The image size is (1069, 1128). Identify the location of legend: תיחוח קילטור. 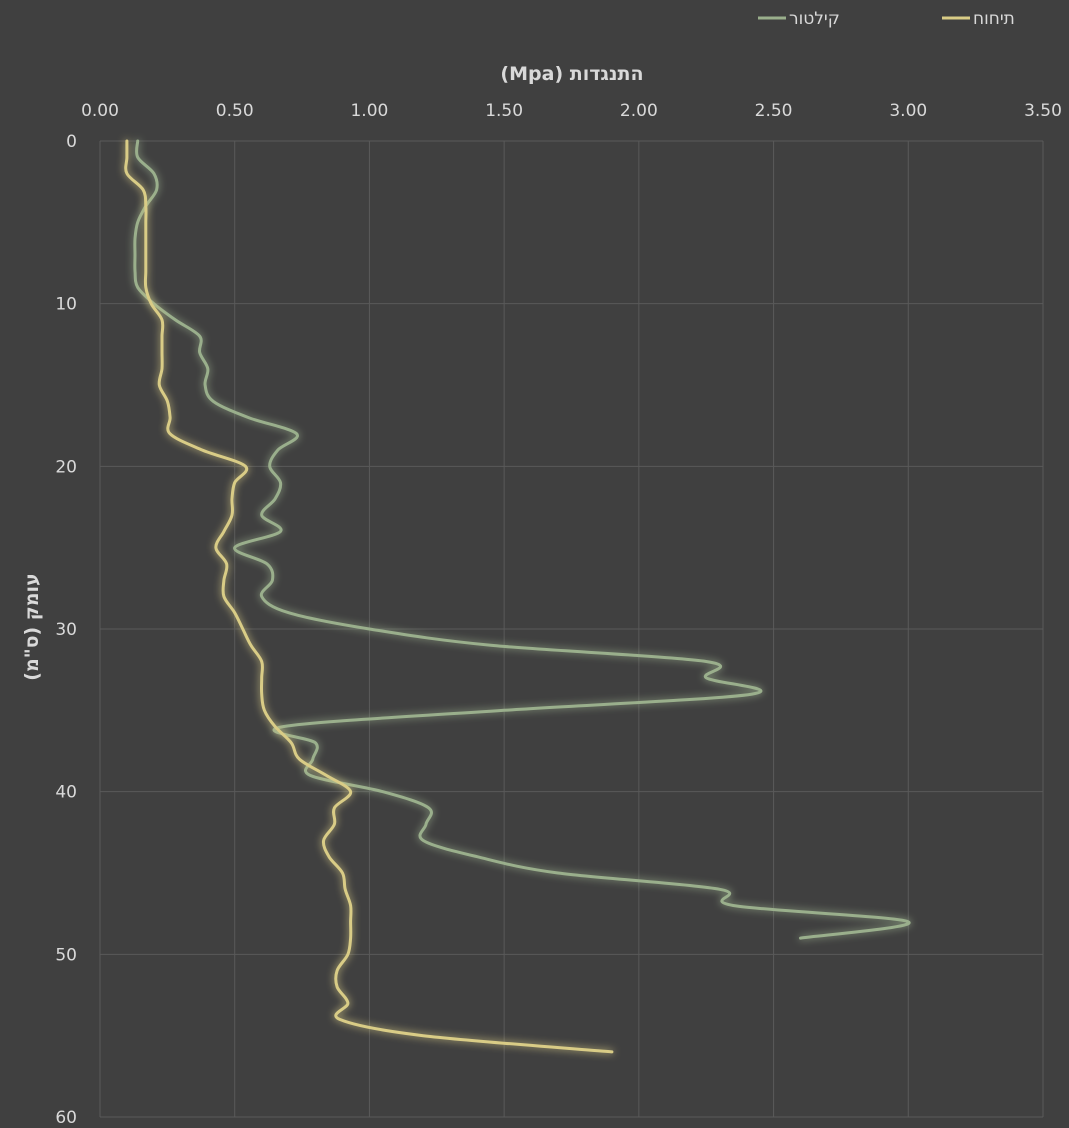
(886, 19).